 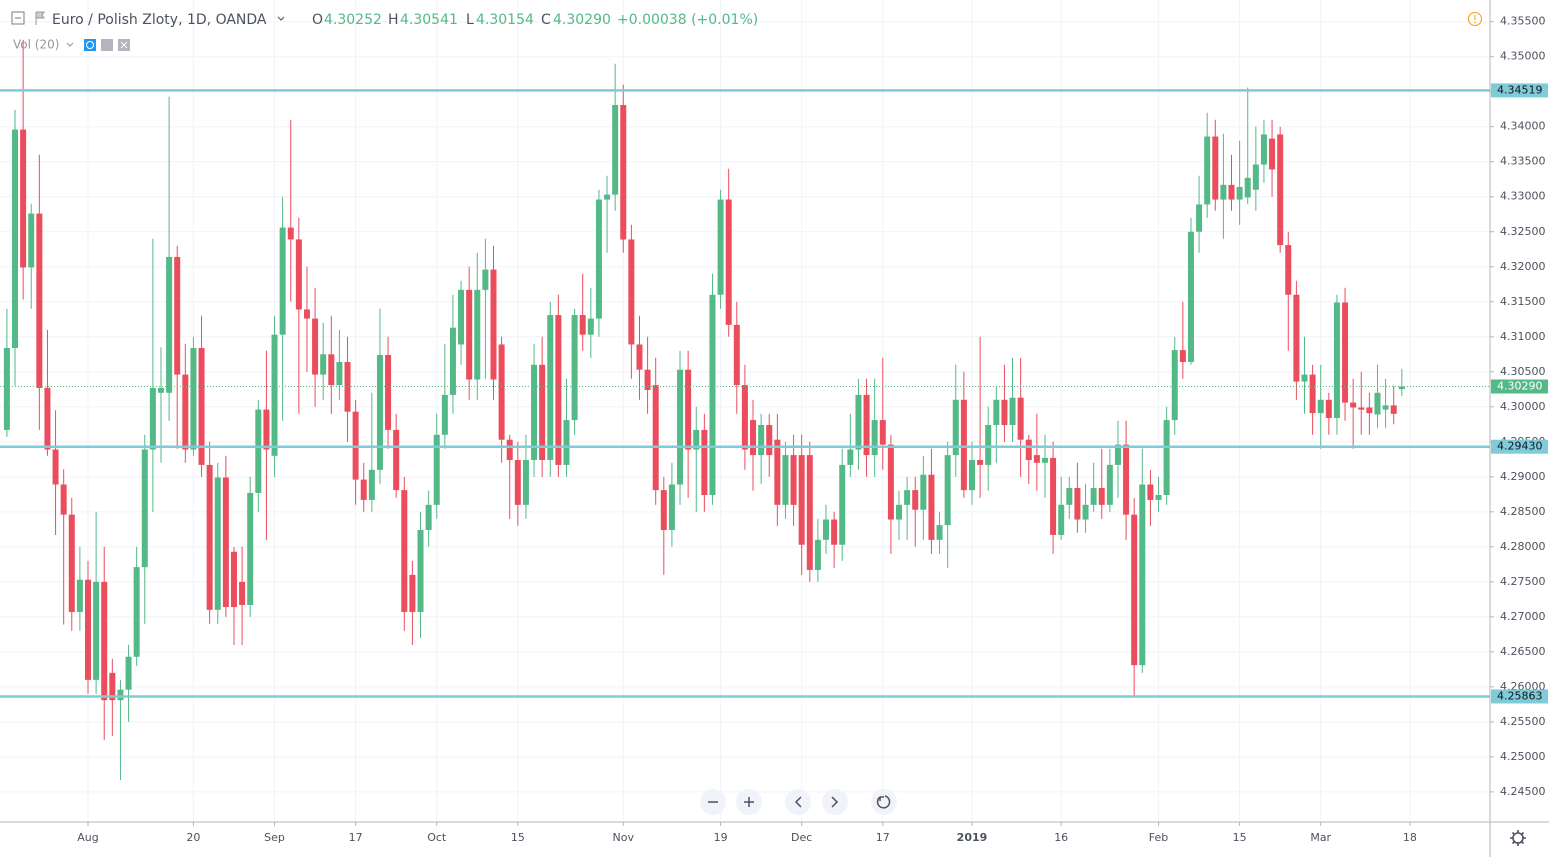 I want to click on x-tick-label: Mar, so click(x=1320, y=837).